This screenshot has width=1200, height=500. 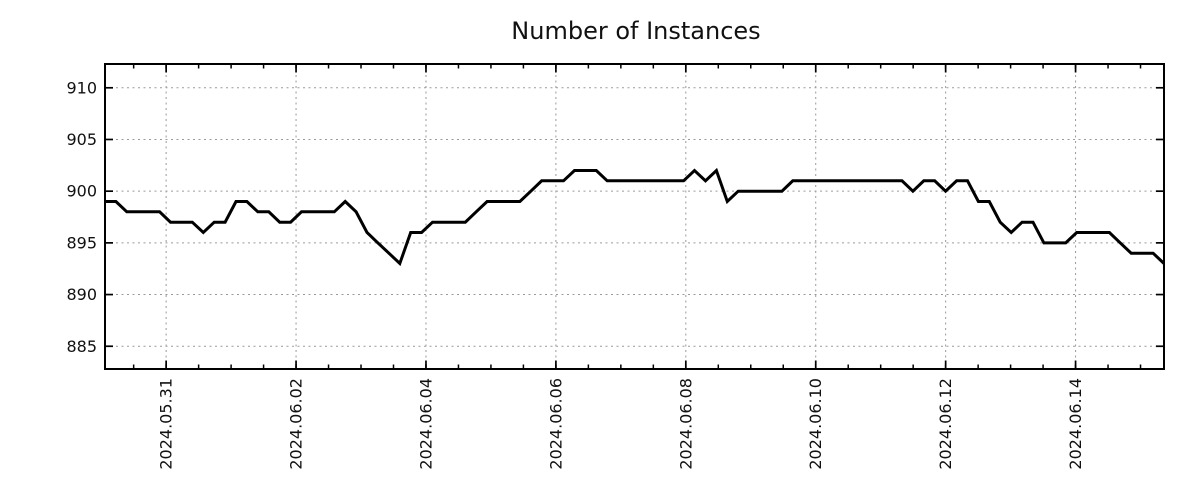 I want to click on y-tick-label: 895, so click(x=81, y=242).